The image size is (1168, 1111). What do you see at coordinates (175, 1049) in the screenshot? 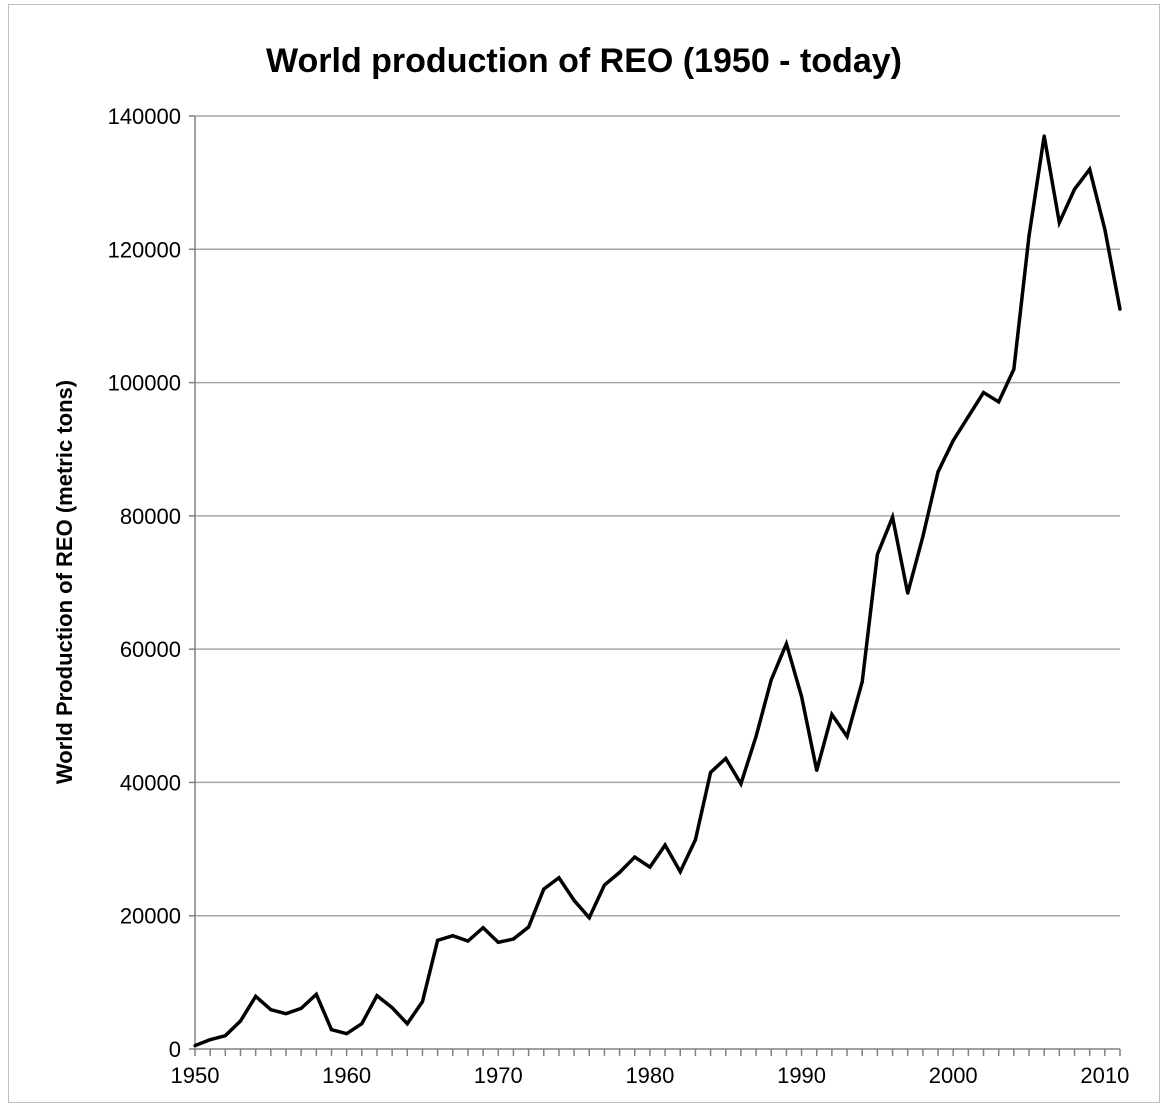
I see `y-tick-label: 0` at bounding box center [175, 1049].